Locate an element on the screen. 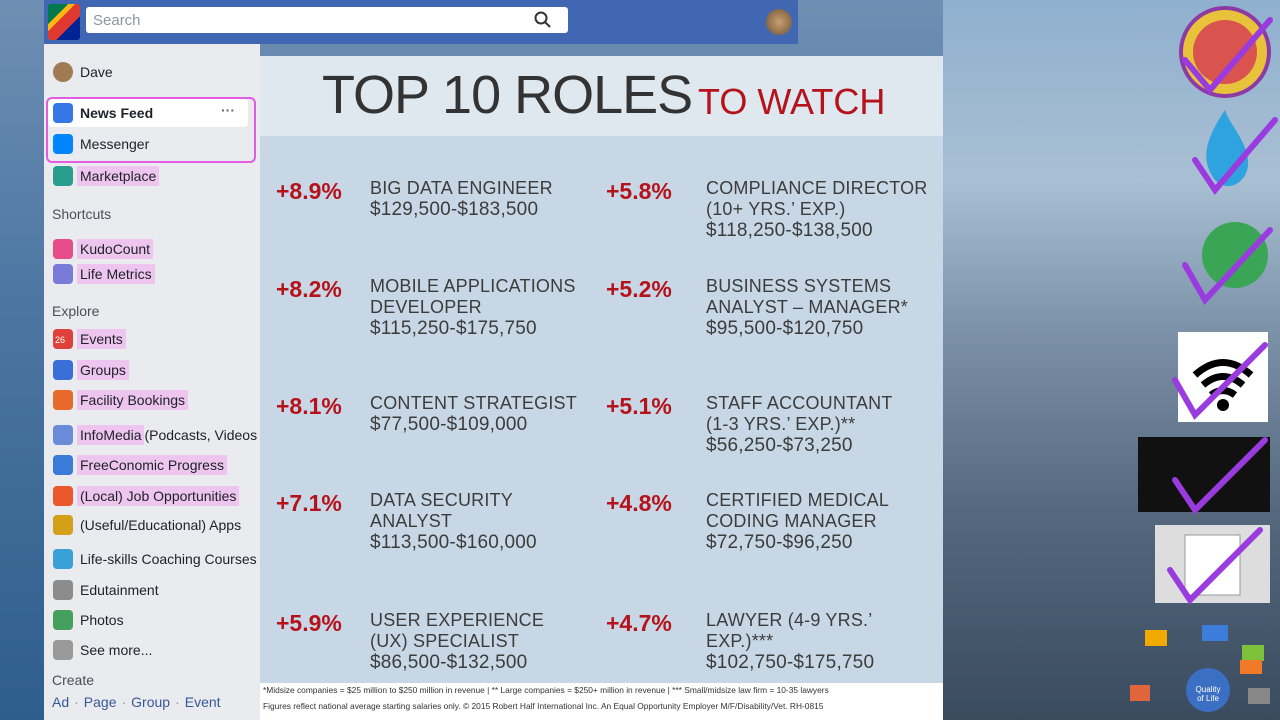  nav-item: KudoCount is located at coordinates (115, 249).